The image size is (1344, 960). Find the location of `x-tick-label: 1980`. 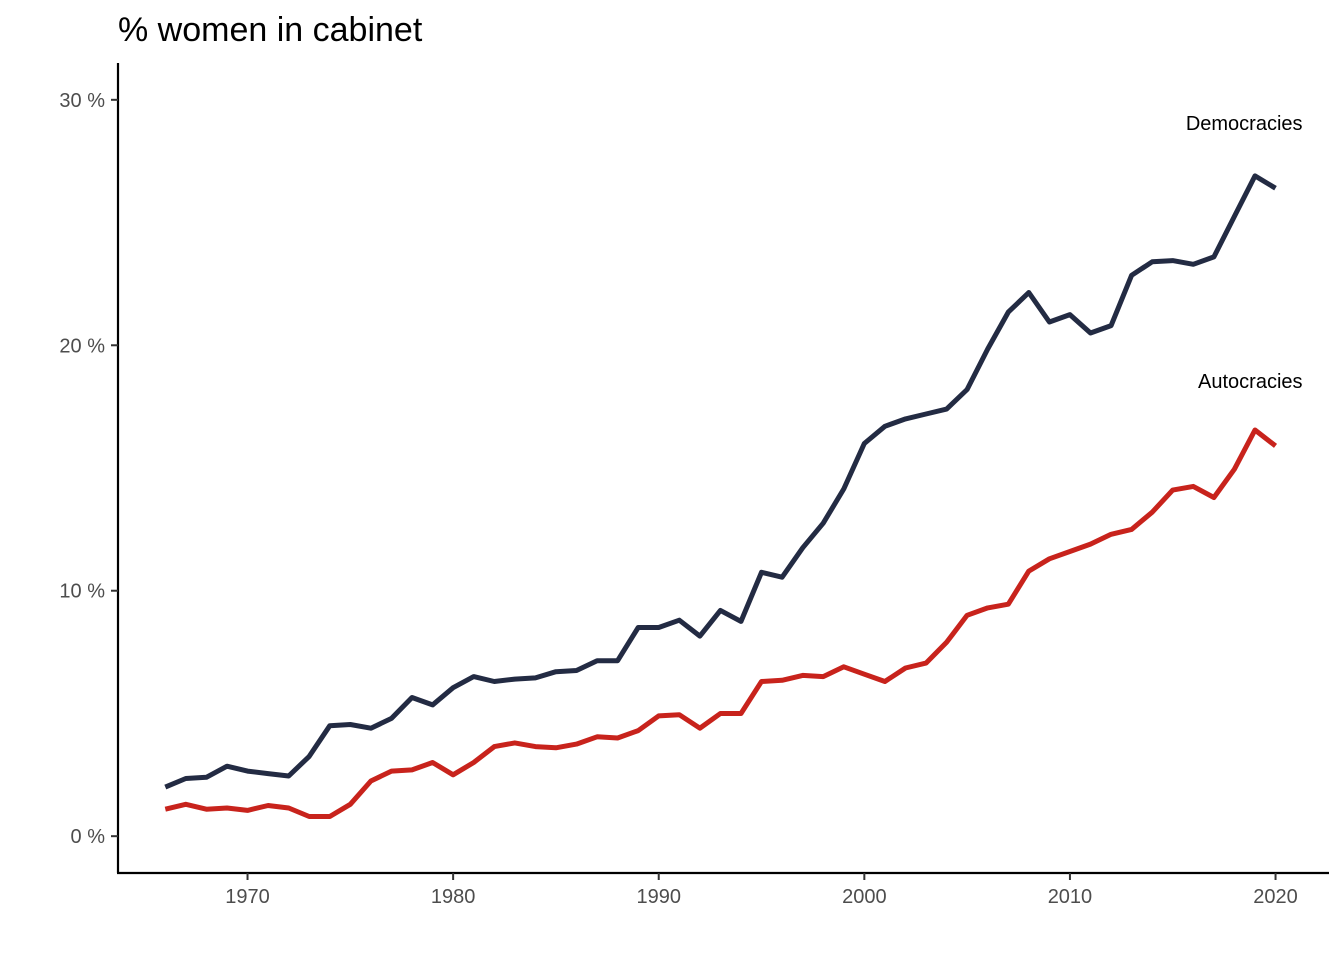

x-tick-label: 1980 is located at coordinates (453, 897).